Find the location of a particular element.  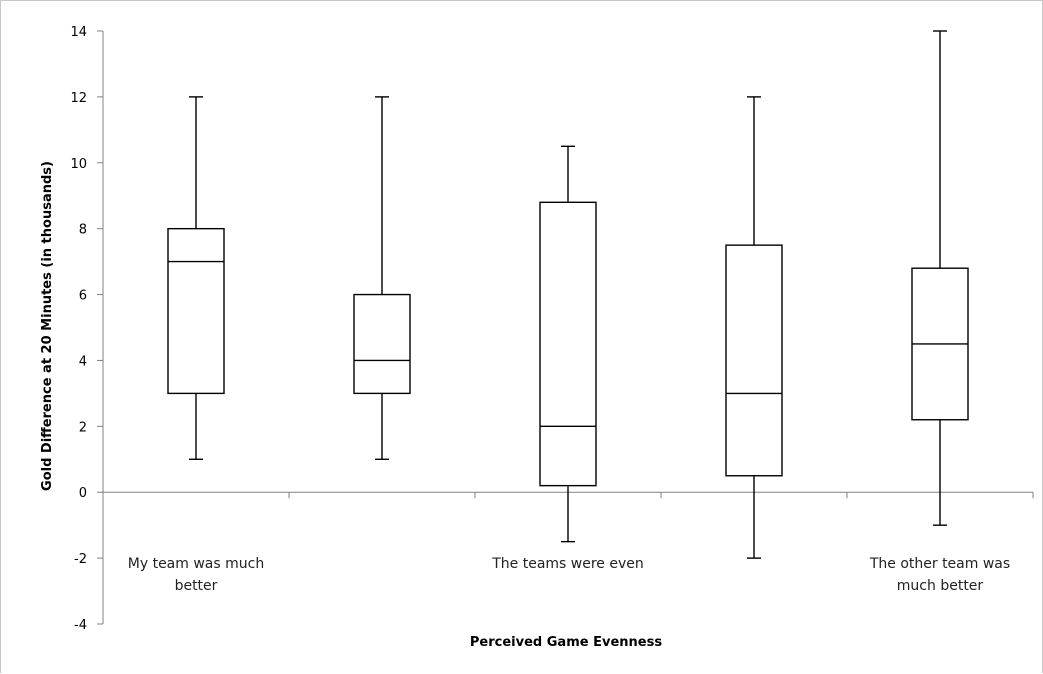

y-tick-label: 10 is located at coordinates (78, 164).